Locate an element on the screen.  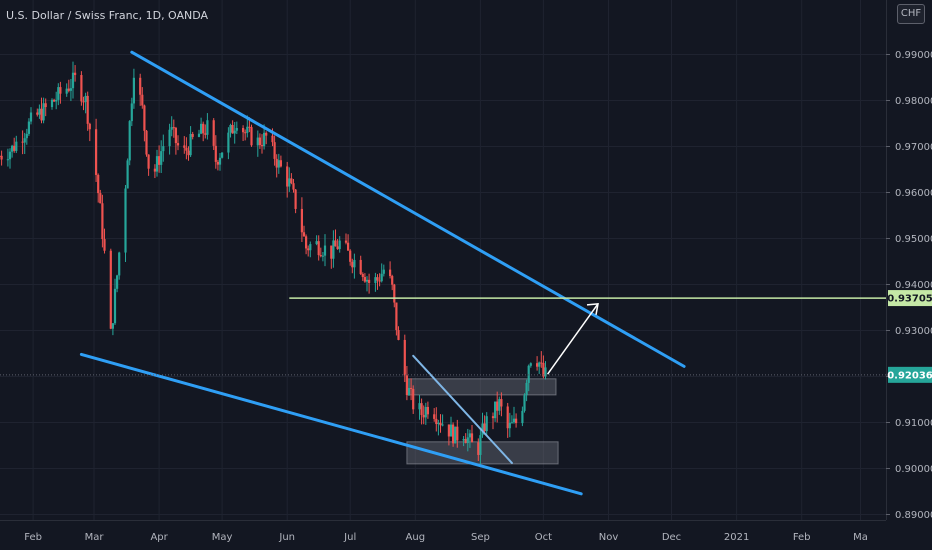
chart-title: U.S. Dollar / Swiss Franc, 1D, OANDA is located at coordinates (107, 15).